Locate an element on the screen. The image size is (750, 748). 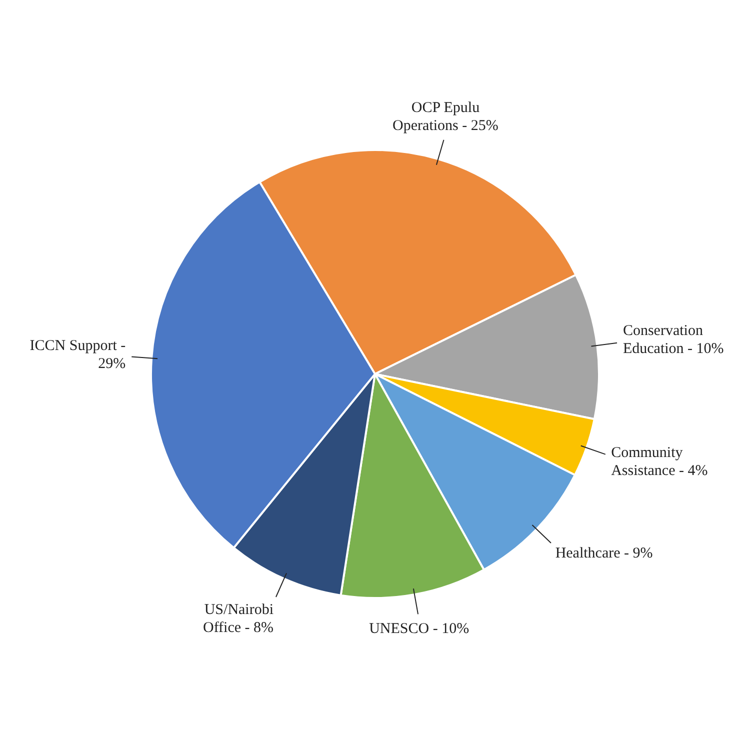
slice-label: UNESCO - 10% is located at coordinates (419, 628).